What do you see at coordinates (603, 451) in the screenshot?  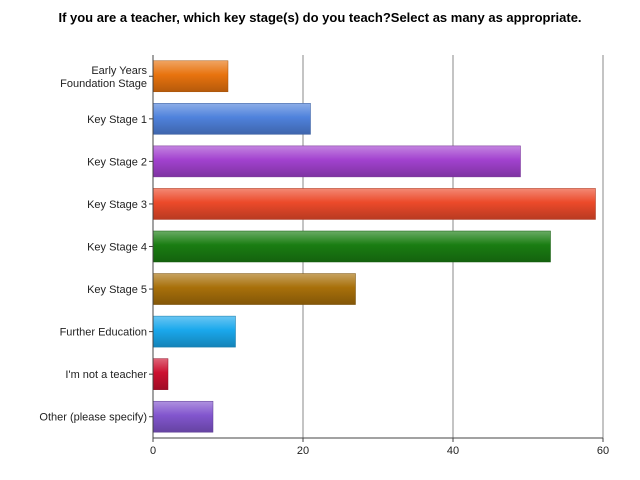 I see `x-tick-label: 60` at bounding box center [603, 451].